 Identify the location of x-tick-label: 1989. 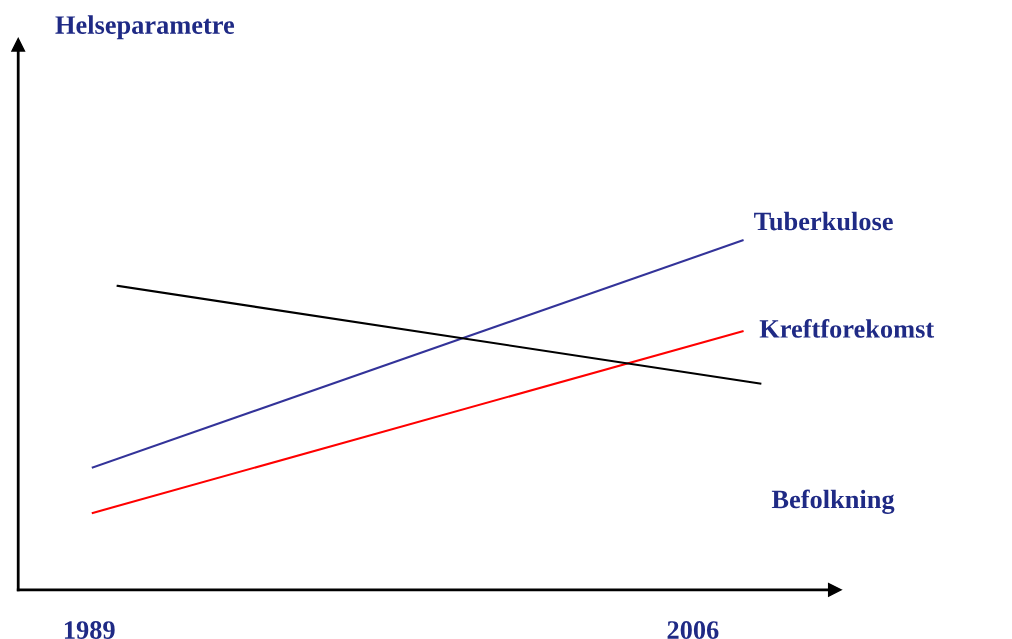
(89, 630).